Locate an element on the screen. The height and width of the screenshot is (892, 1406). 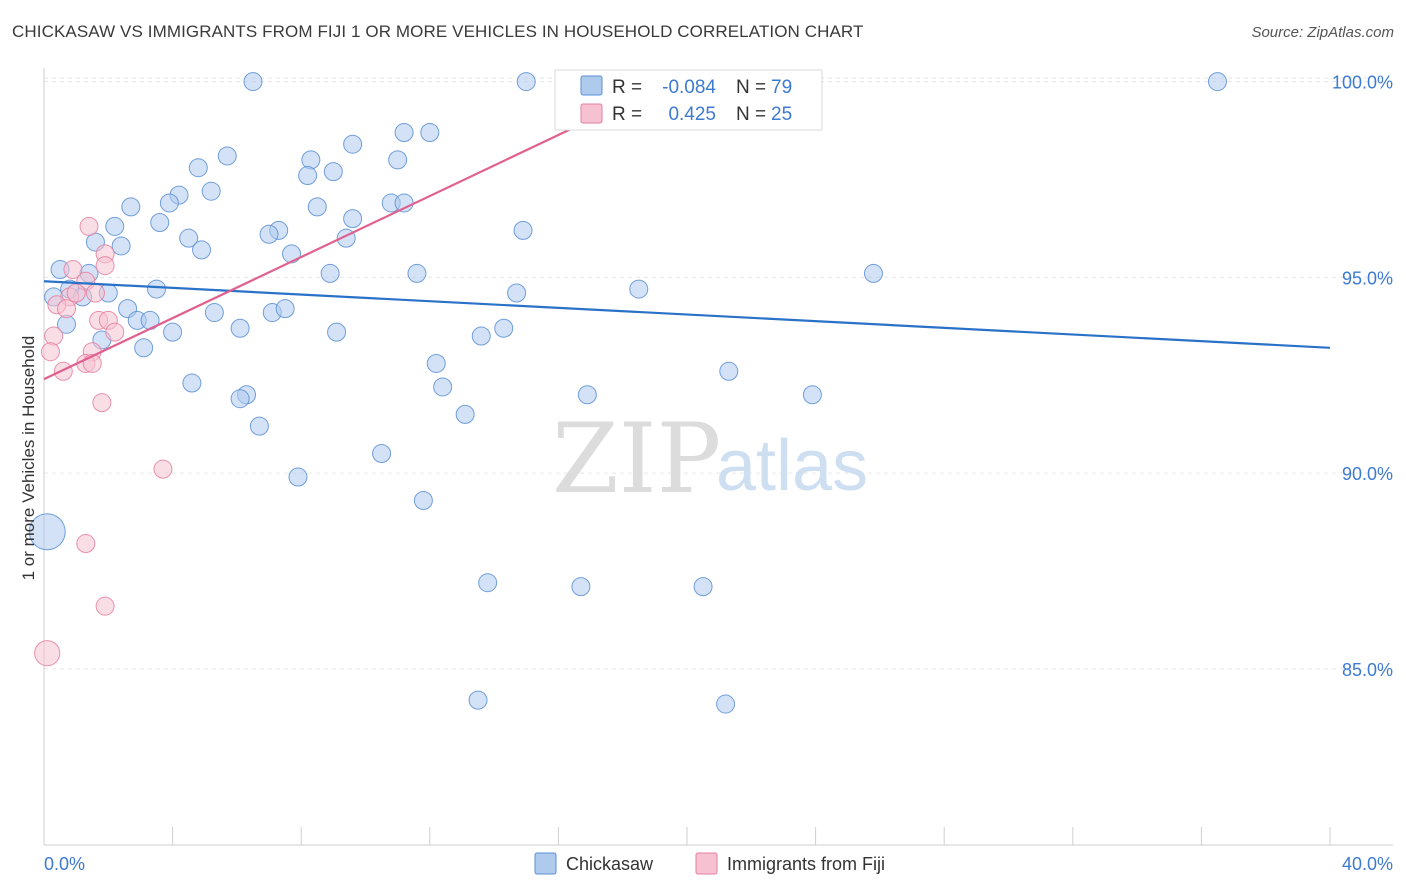
watermark-atlas: atlas is located at coordinates (792, 466).